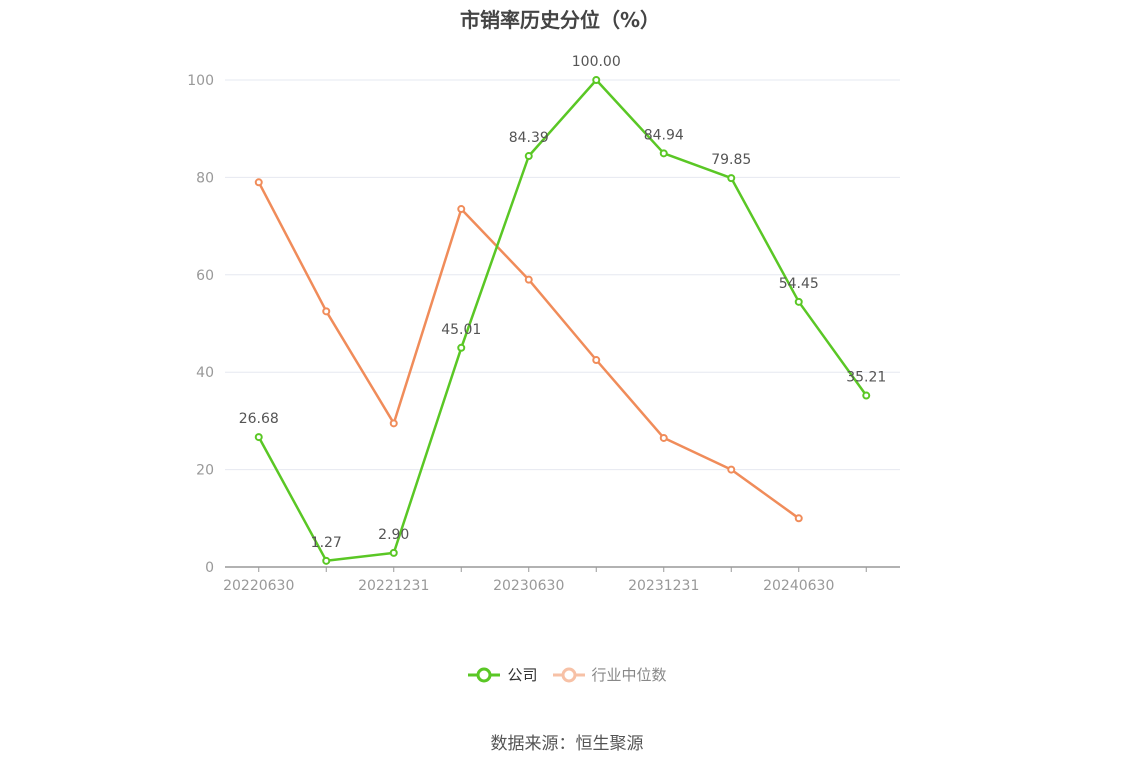  What do you see at coordinates (799, 284) in the screenshot?
I see `company-data-label: 54.45` at bounding box center [799, 284].